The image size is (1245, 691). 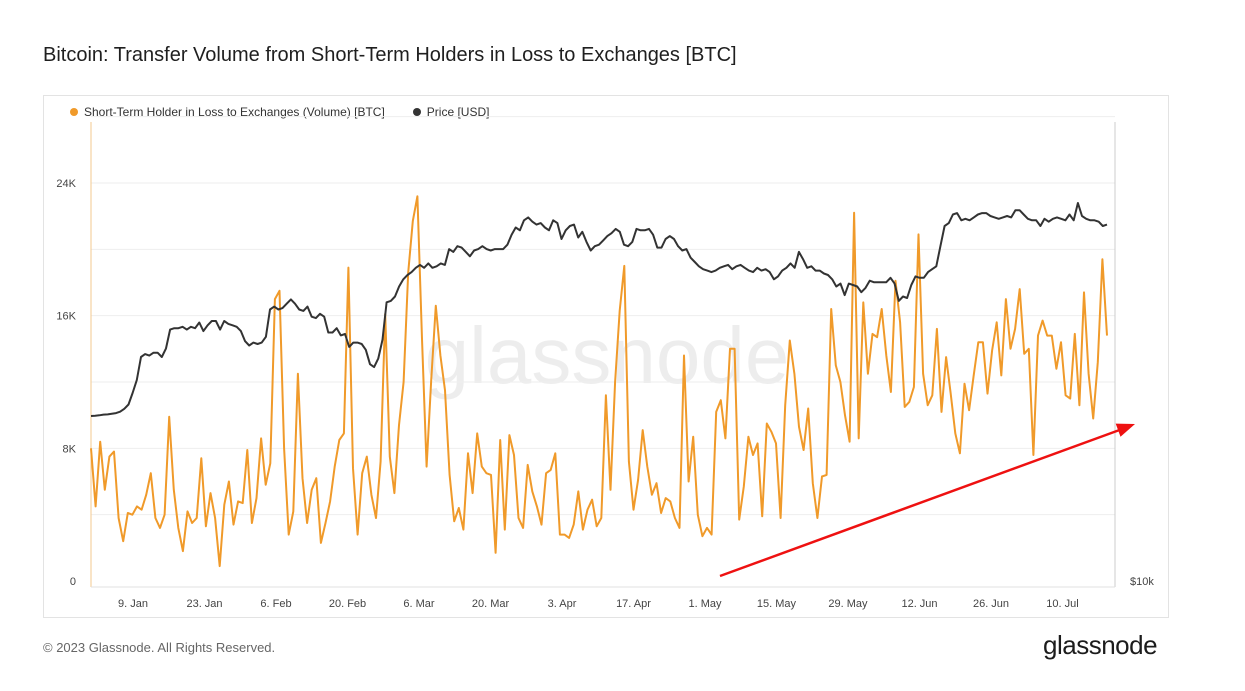 What do you see at coordinates (1142, 582) in the screenshot?
I see `y-right-tick-label: $10k` at bounding box center [1142, 582].